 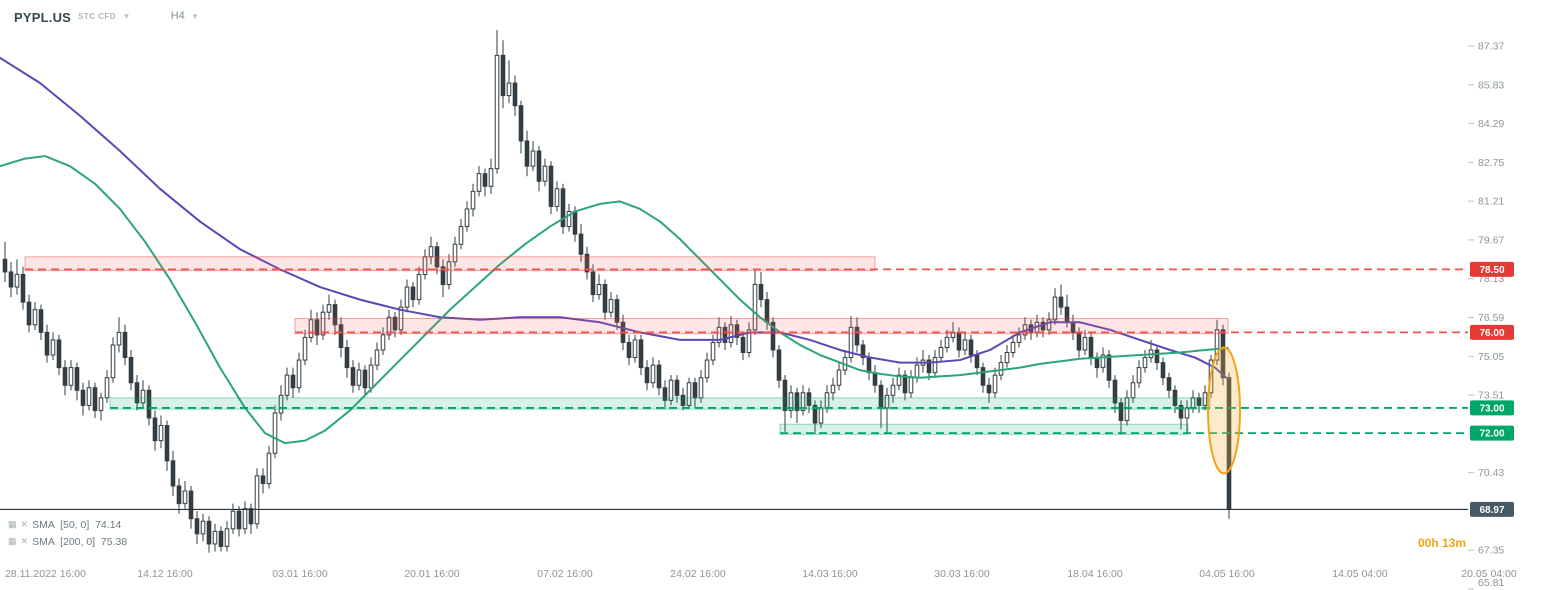 What do you see at coordinates (1095, 574) in the screenshot?
I see `svg-text: 18.04 16:00` at bounding box center [1095, 574].